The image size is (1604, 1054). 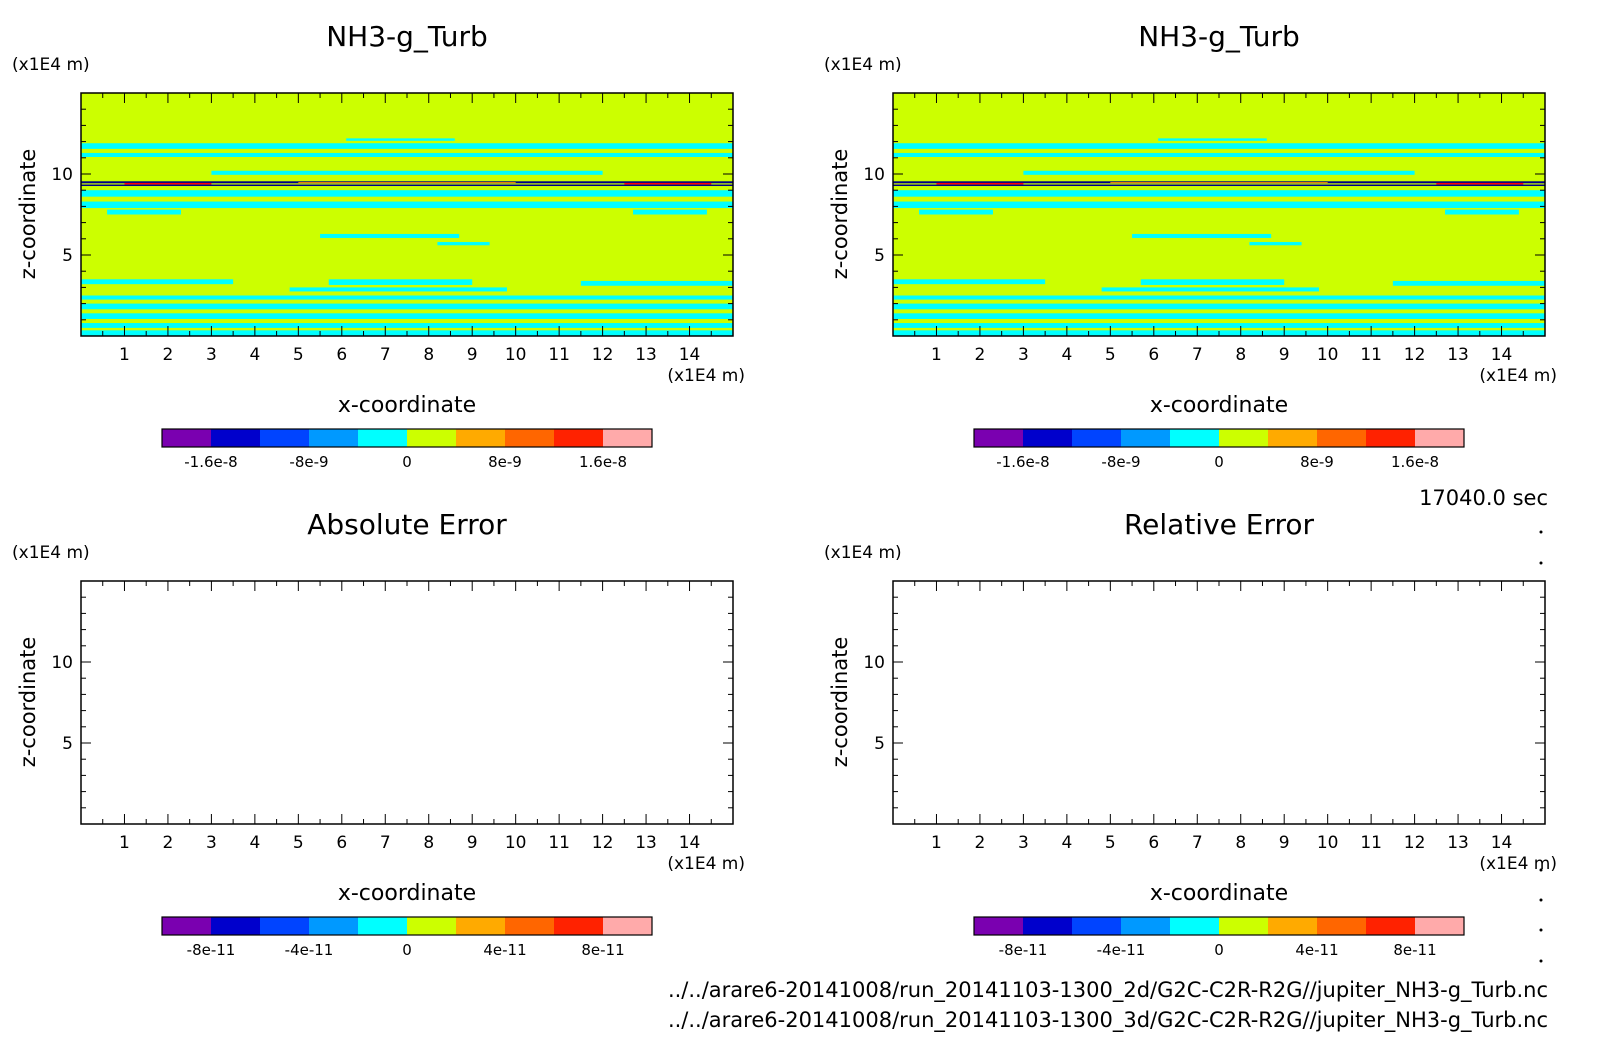 What do you see at coordinates (1219, 183) in the screenshot?
I see `orange-streak` at bounding box center [1219, 183].